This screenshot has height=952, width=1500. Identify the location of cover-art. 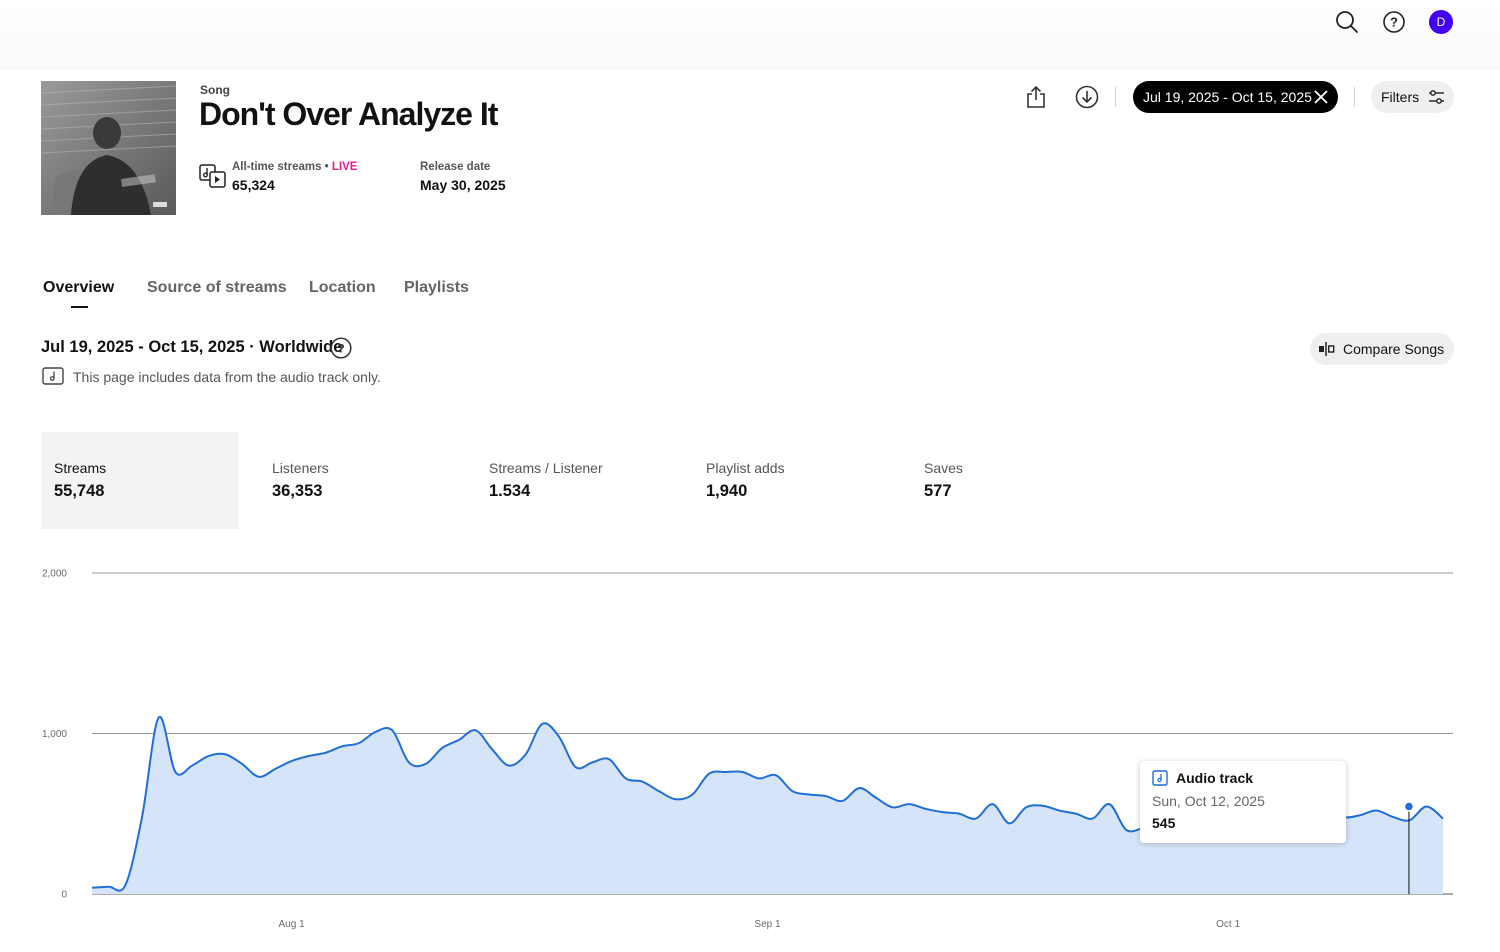
(108, 148).